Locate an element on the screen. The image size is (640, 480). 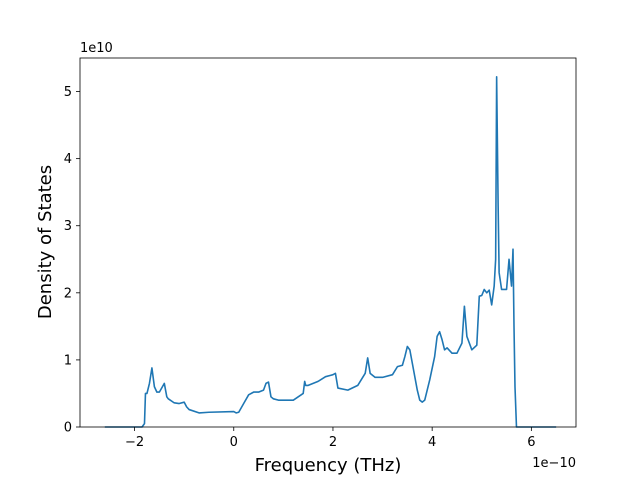
x-axis-label: Frequency (THz) is located at coordinates (328, 465).